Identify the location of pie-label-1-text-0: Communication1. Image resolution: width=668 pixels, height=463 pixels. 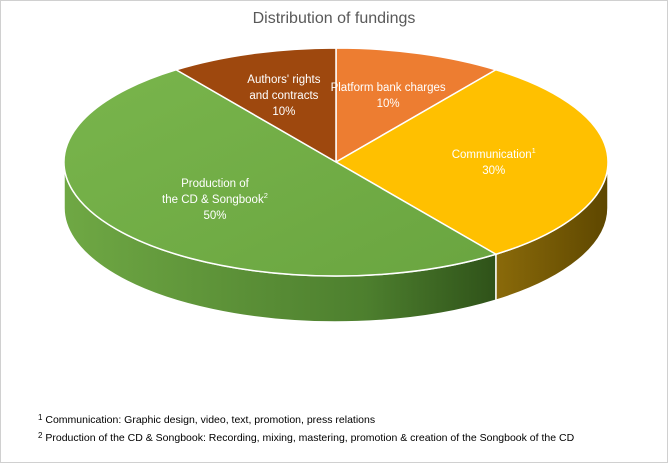
(494, 153).